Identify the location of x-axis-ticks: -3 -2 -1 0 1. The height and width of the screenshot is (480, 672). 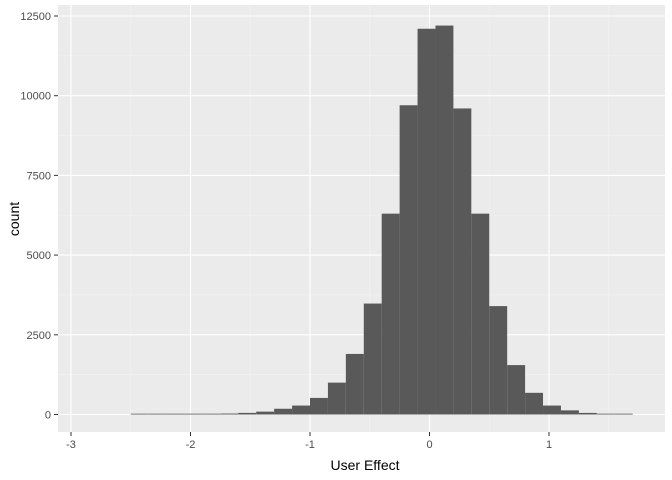
(309, 441).